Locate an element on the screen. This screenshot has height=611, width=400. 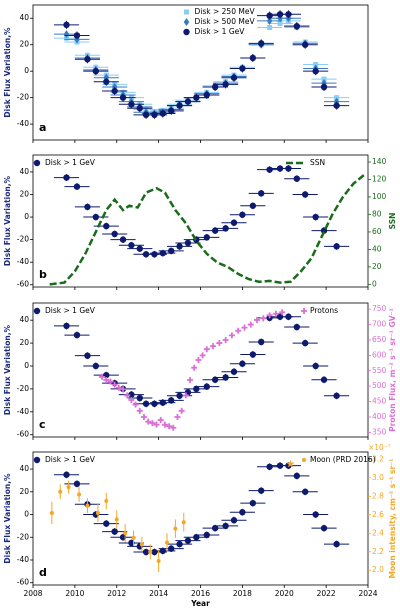
y2-tick-label: 450 is located at coordinates (379, 401).